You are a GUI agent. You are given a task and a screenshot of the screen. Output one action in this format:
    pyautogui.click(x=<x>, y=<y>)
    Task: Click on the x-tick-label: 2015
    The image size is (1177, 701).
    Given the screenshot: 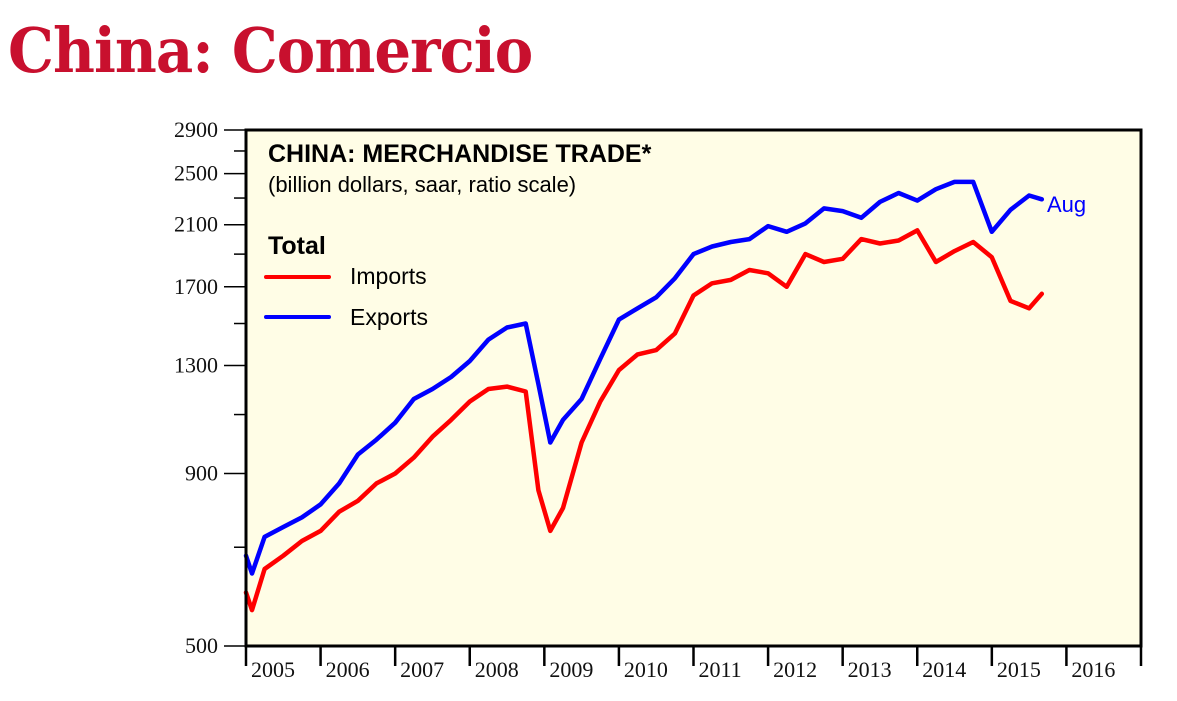 What is the action you would take?
    pyautogui.click(x=1019, y=669)
    